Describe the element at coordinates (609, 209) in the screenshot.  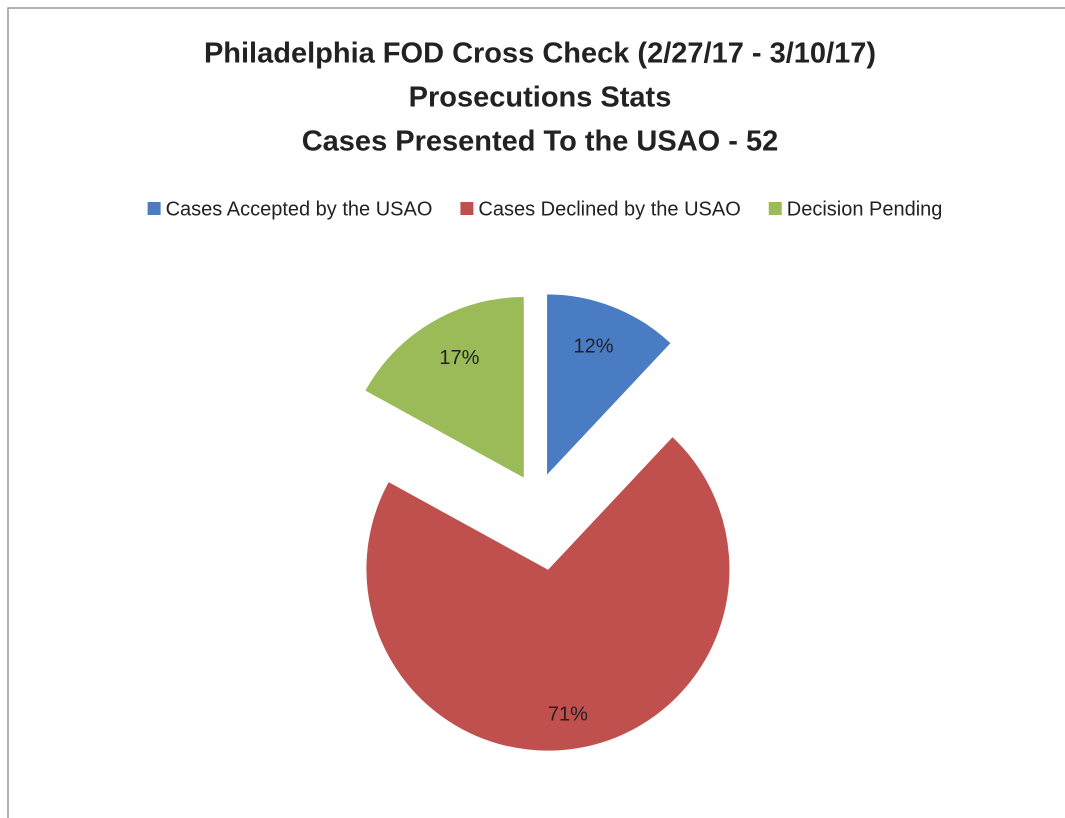
I see `legend-label: Cases Declined by the USAO` at that location.